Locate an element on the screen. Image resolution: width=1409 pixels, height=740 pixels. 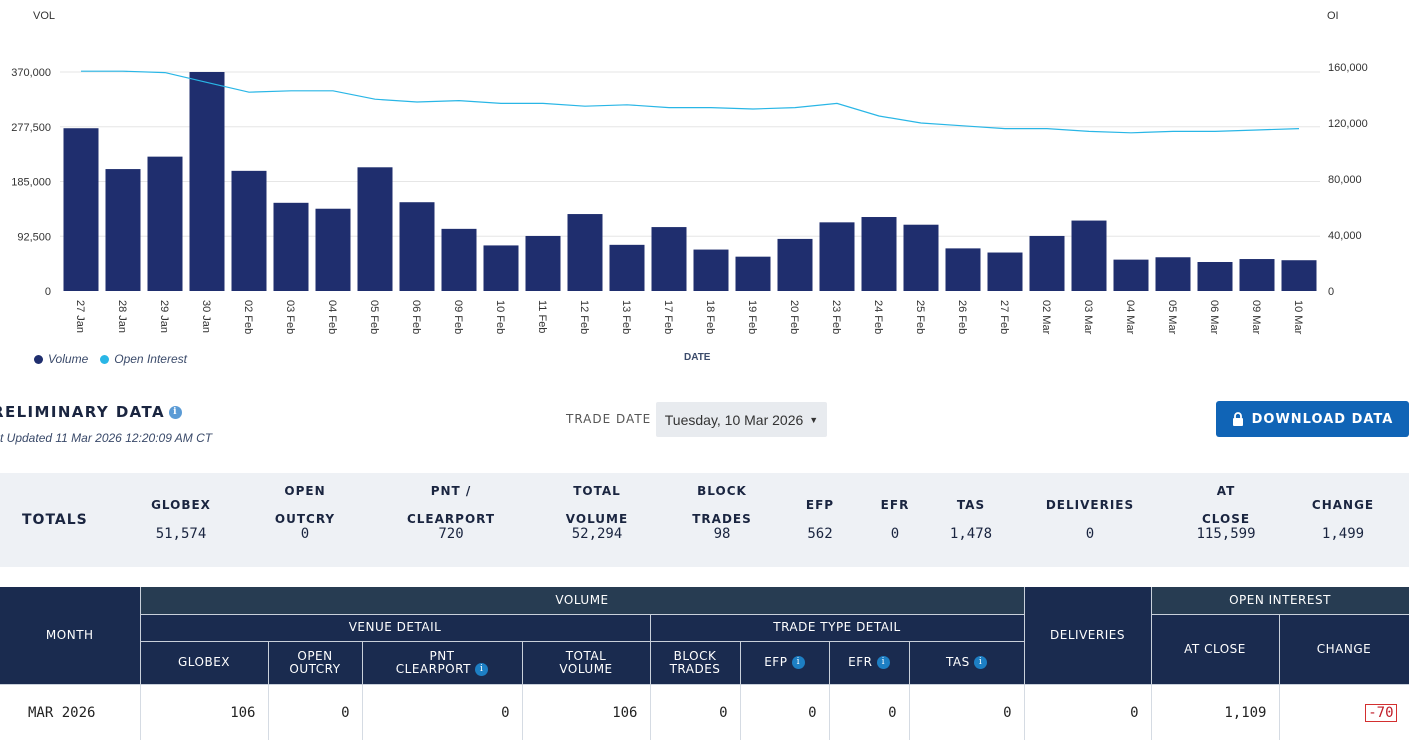
efp-info-icon: i is located at coordinates (798, 662).